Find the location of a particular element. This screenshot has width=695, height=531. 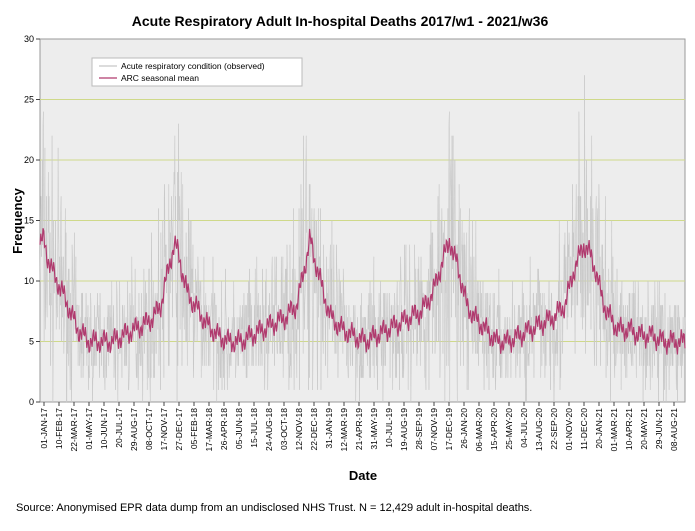

x-tick-label: 17-DEC-19 is located at coordinates (449, 429).